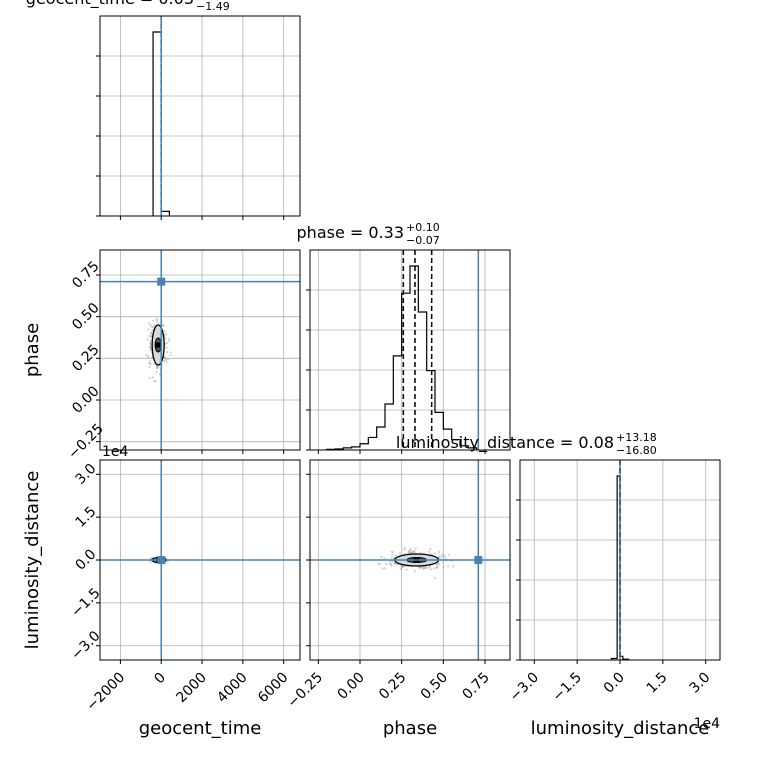 This screenshot has height=760, width=760. Describe the element at coordinates (85, 474) in the screenshot. I see `tick-label-y: 3.0` at that location.